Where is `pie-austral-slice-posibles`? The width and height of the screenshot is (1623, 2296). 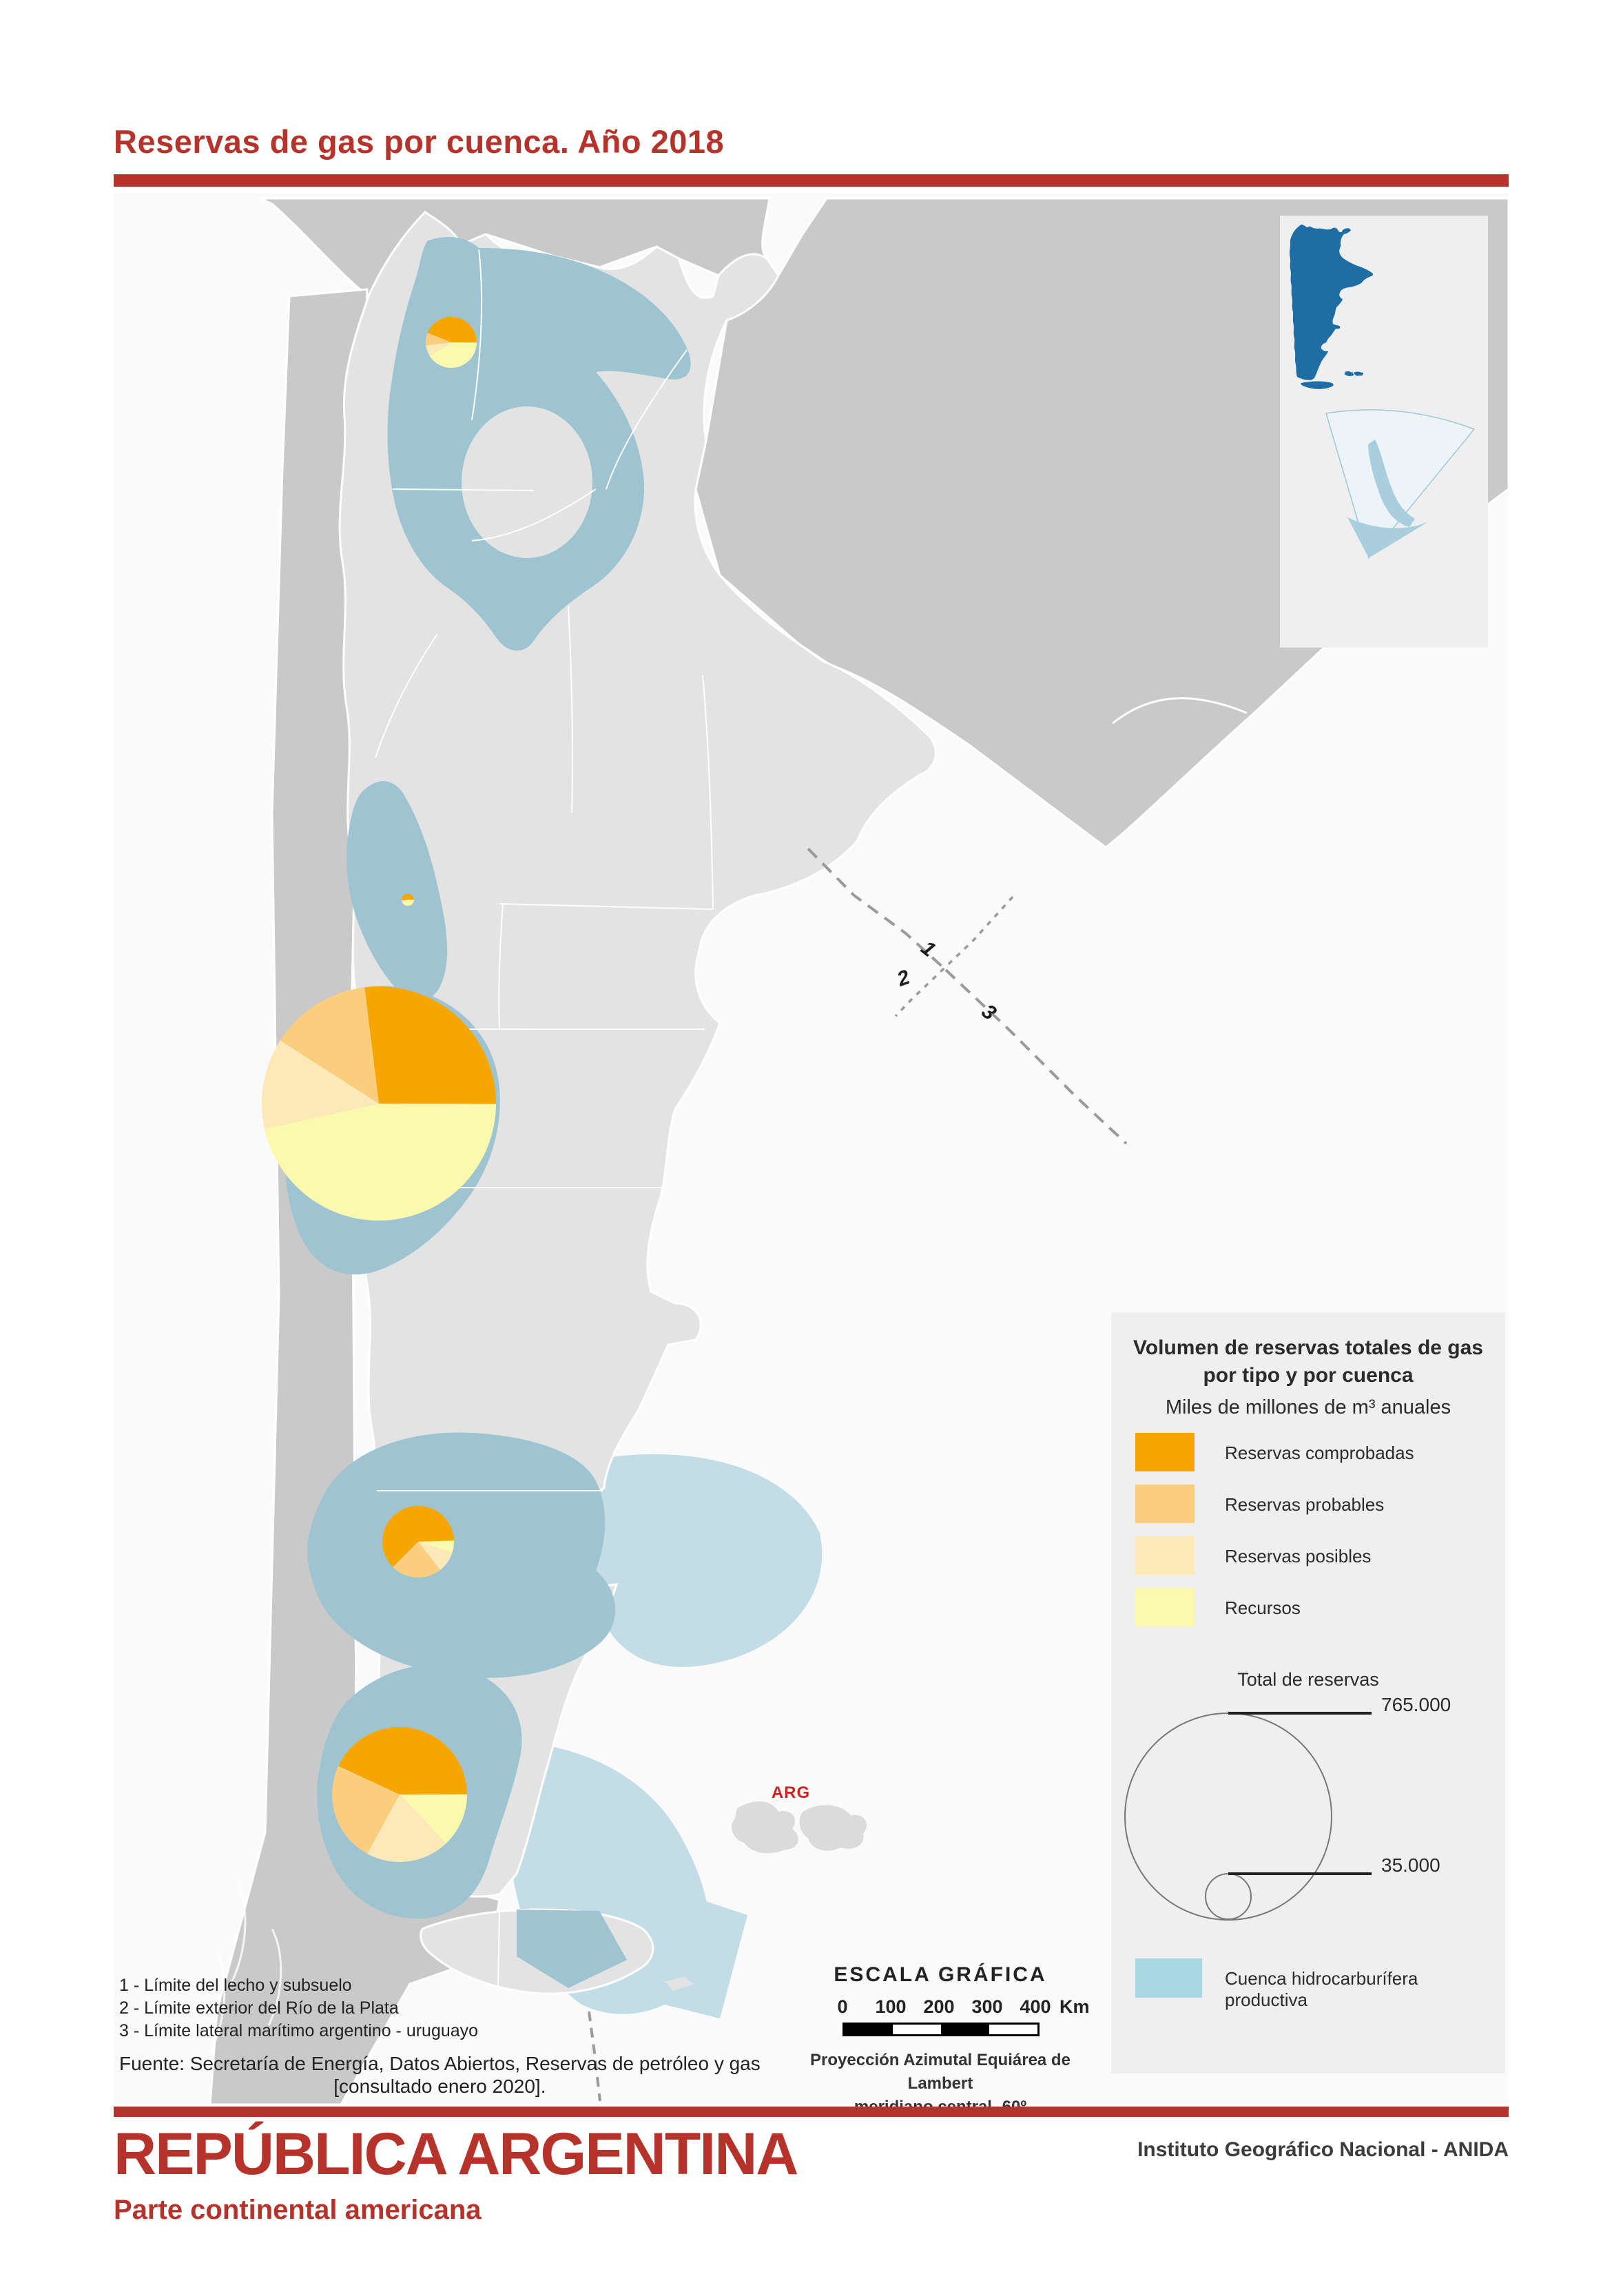 pie-austral-slice-posibles is located at coordinates (407, 1828).